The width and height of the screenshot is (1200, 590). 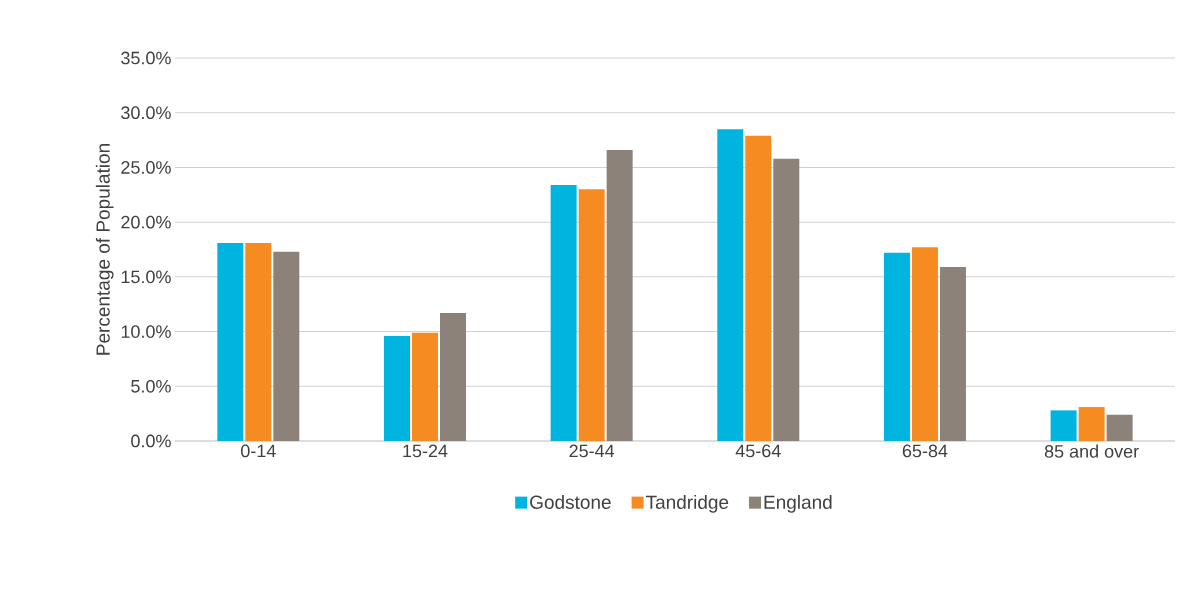 I want to click on legend-label: Godstone, so click(x=570, y=501).